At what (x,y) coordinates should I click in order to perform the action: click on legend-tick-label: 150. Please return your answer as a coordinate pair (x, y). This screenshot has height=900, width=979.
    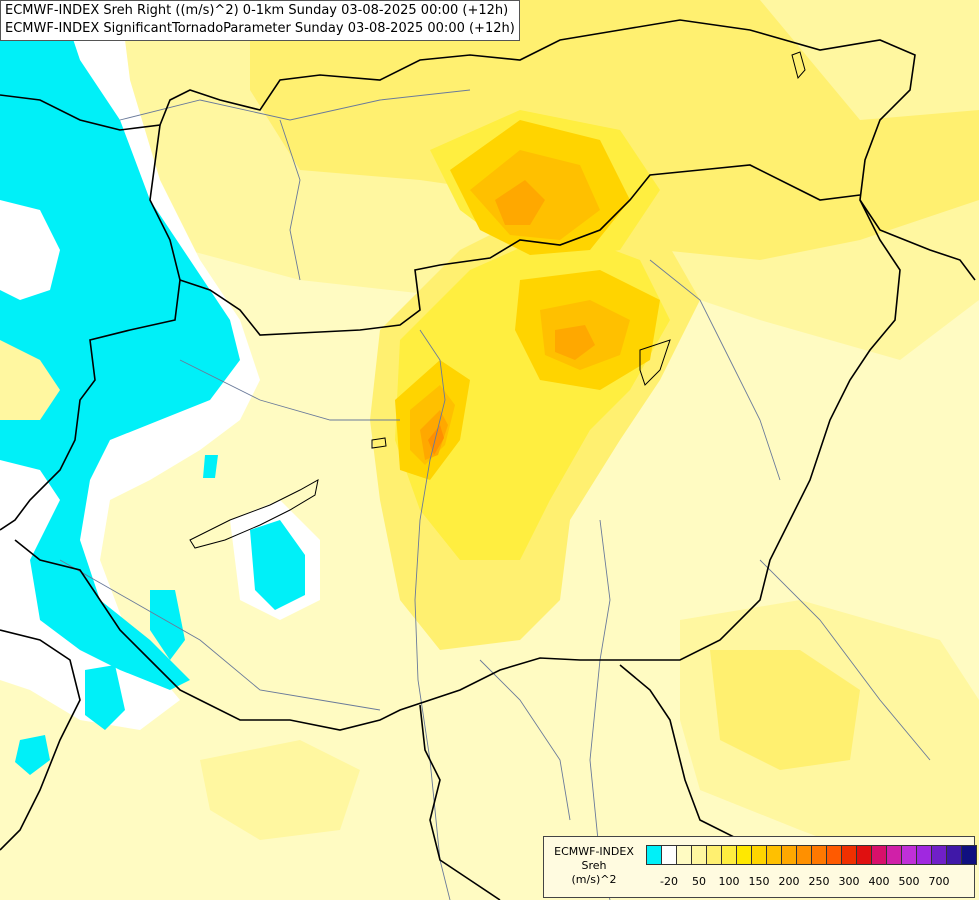
    Looking at the image, I should click on (759, 881).